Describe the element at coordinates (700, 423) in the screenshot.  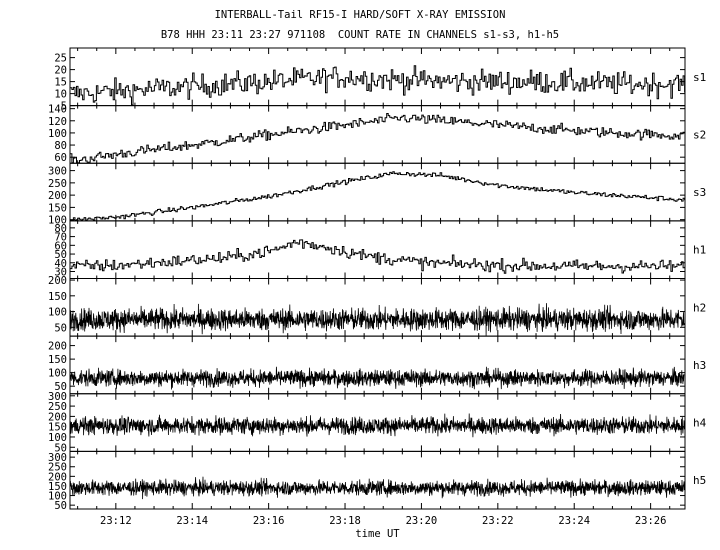
I see `series-label-h4: h4` at that location.